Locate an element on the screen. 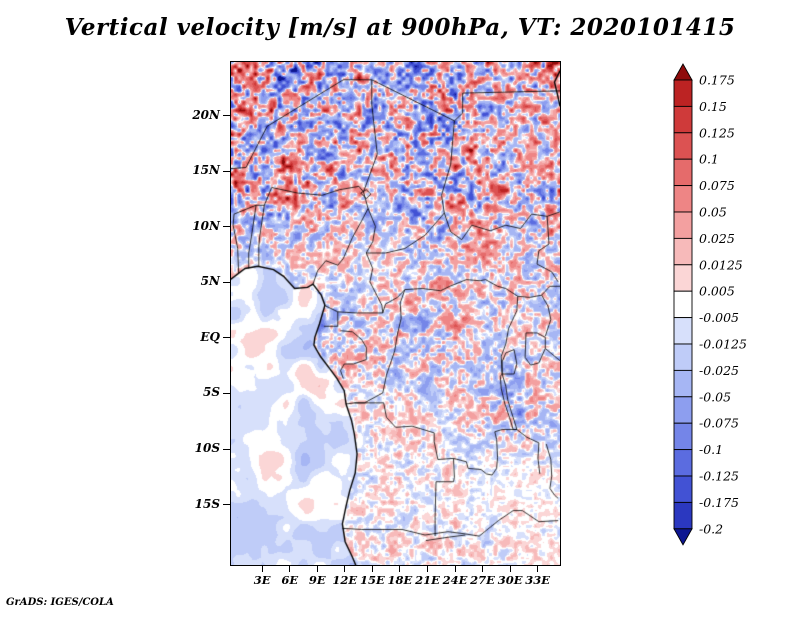 The width and height of the screenshot is (800, 618). x-tick-label: 9E is located at coordinates (317, 580).